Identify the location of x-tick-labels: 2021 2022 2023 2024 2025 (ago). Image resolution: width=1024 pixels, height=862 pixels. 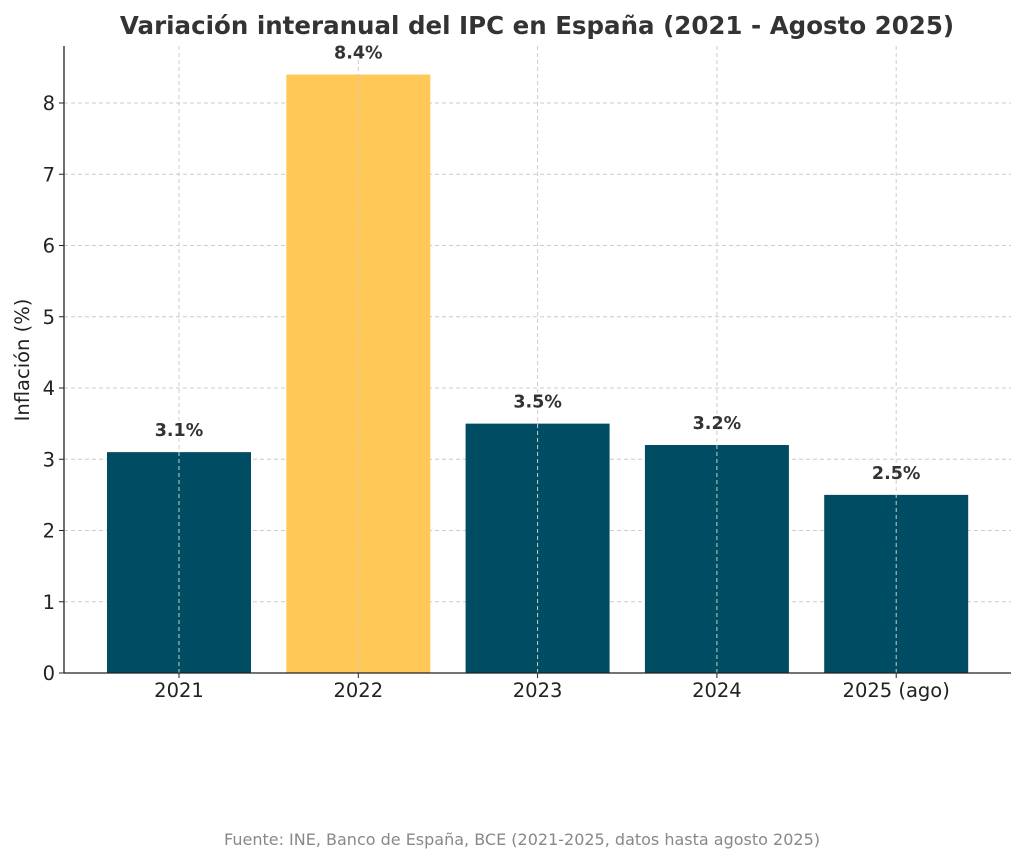
(552, 690).